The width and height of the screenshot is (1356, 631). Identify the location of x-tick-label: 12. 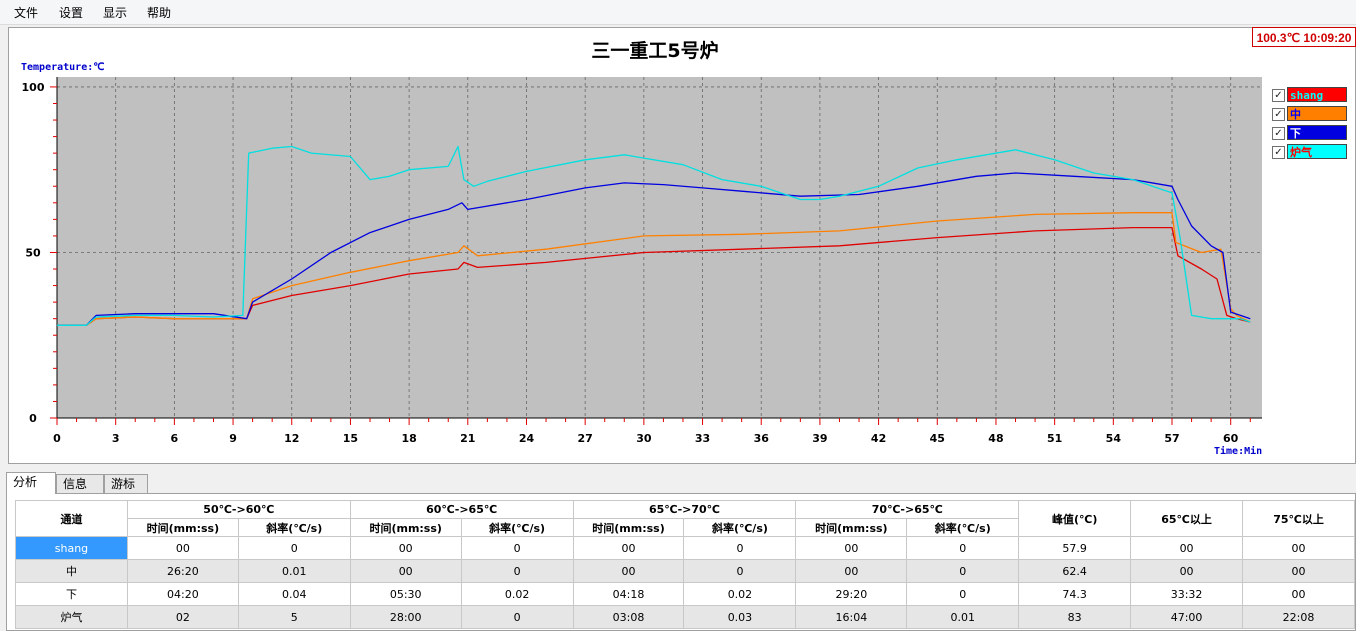
(291, 438).